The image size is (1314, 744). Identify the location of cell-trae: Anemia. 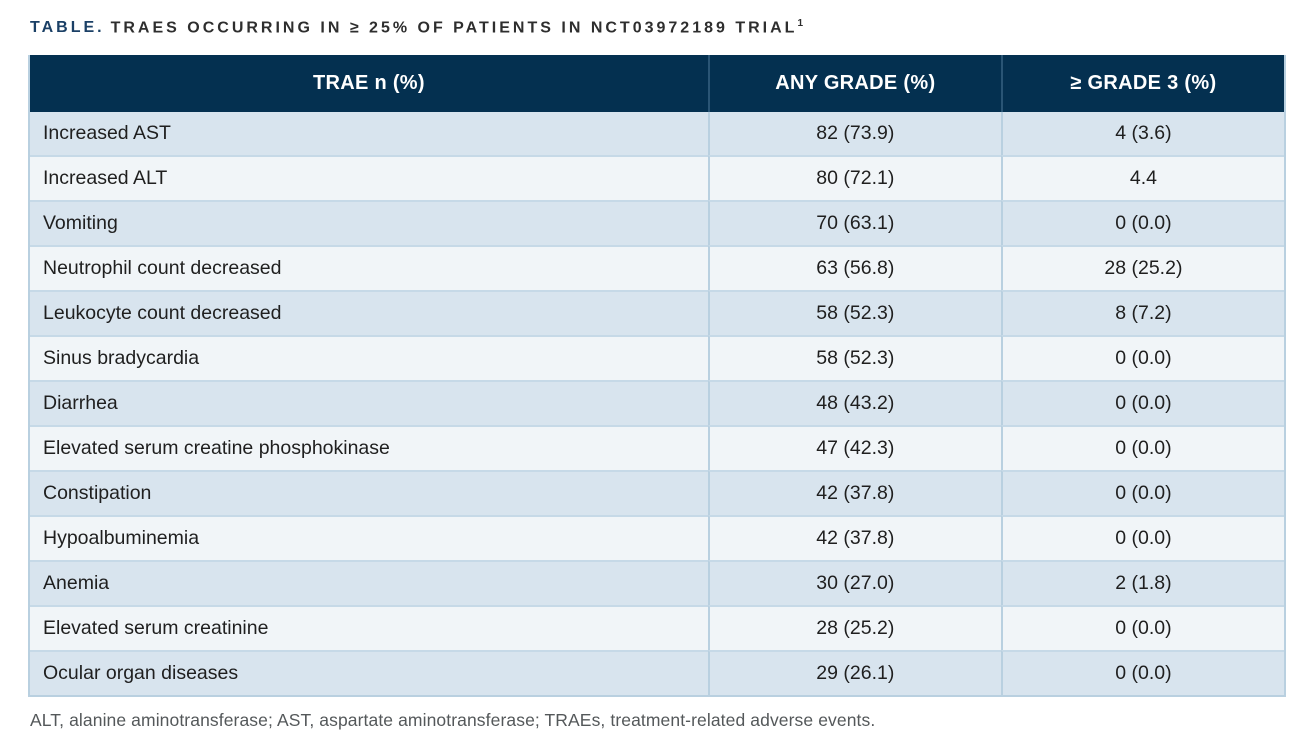
(369, 583).